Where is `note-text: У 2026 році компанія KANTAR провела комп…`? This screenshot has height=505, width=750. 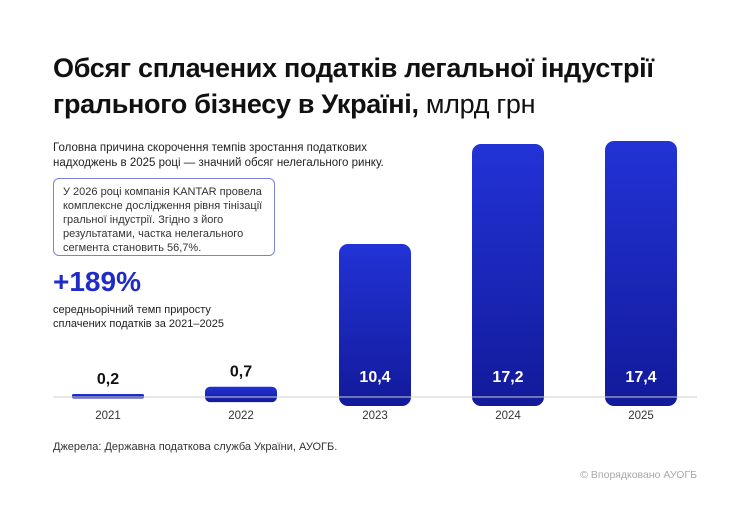 note-text: У 2026 році компанія KANTAR провела комп… is located at coordinates (163, 220).